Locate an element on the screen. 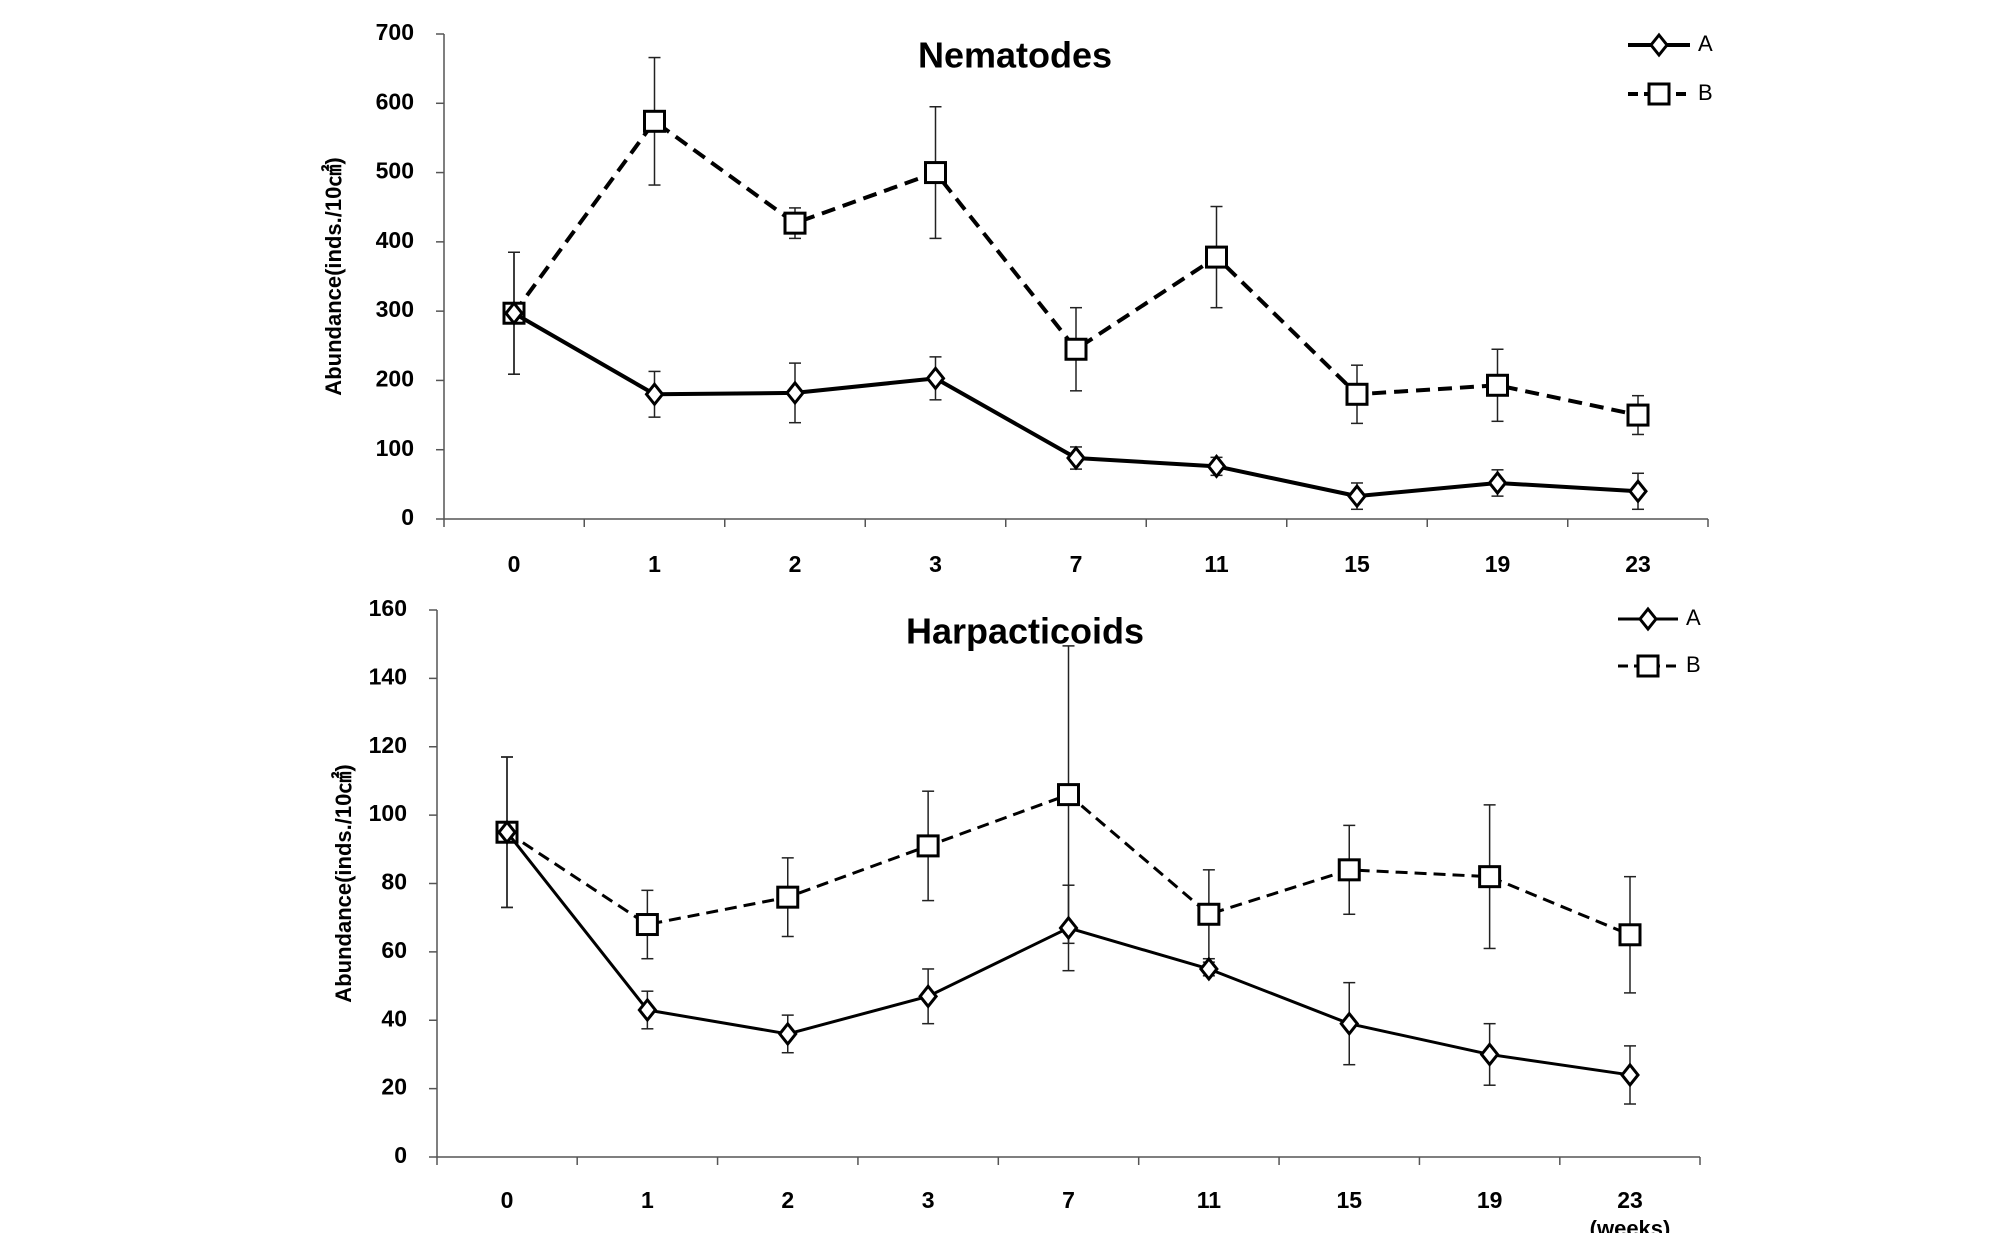 The width and height of the screenshot is (2008, 1238). series-line-b is located at coordinates (1075, 268).